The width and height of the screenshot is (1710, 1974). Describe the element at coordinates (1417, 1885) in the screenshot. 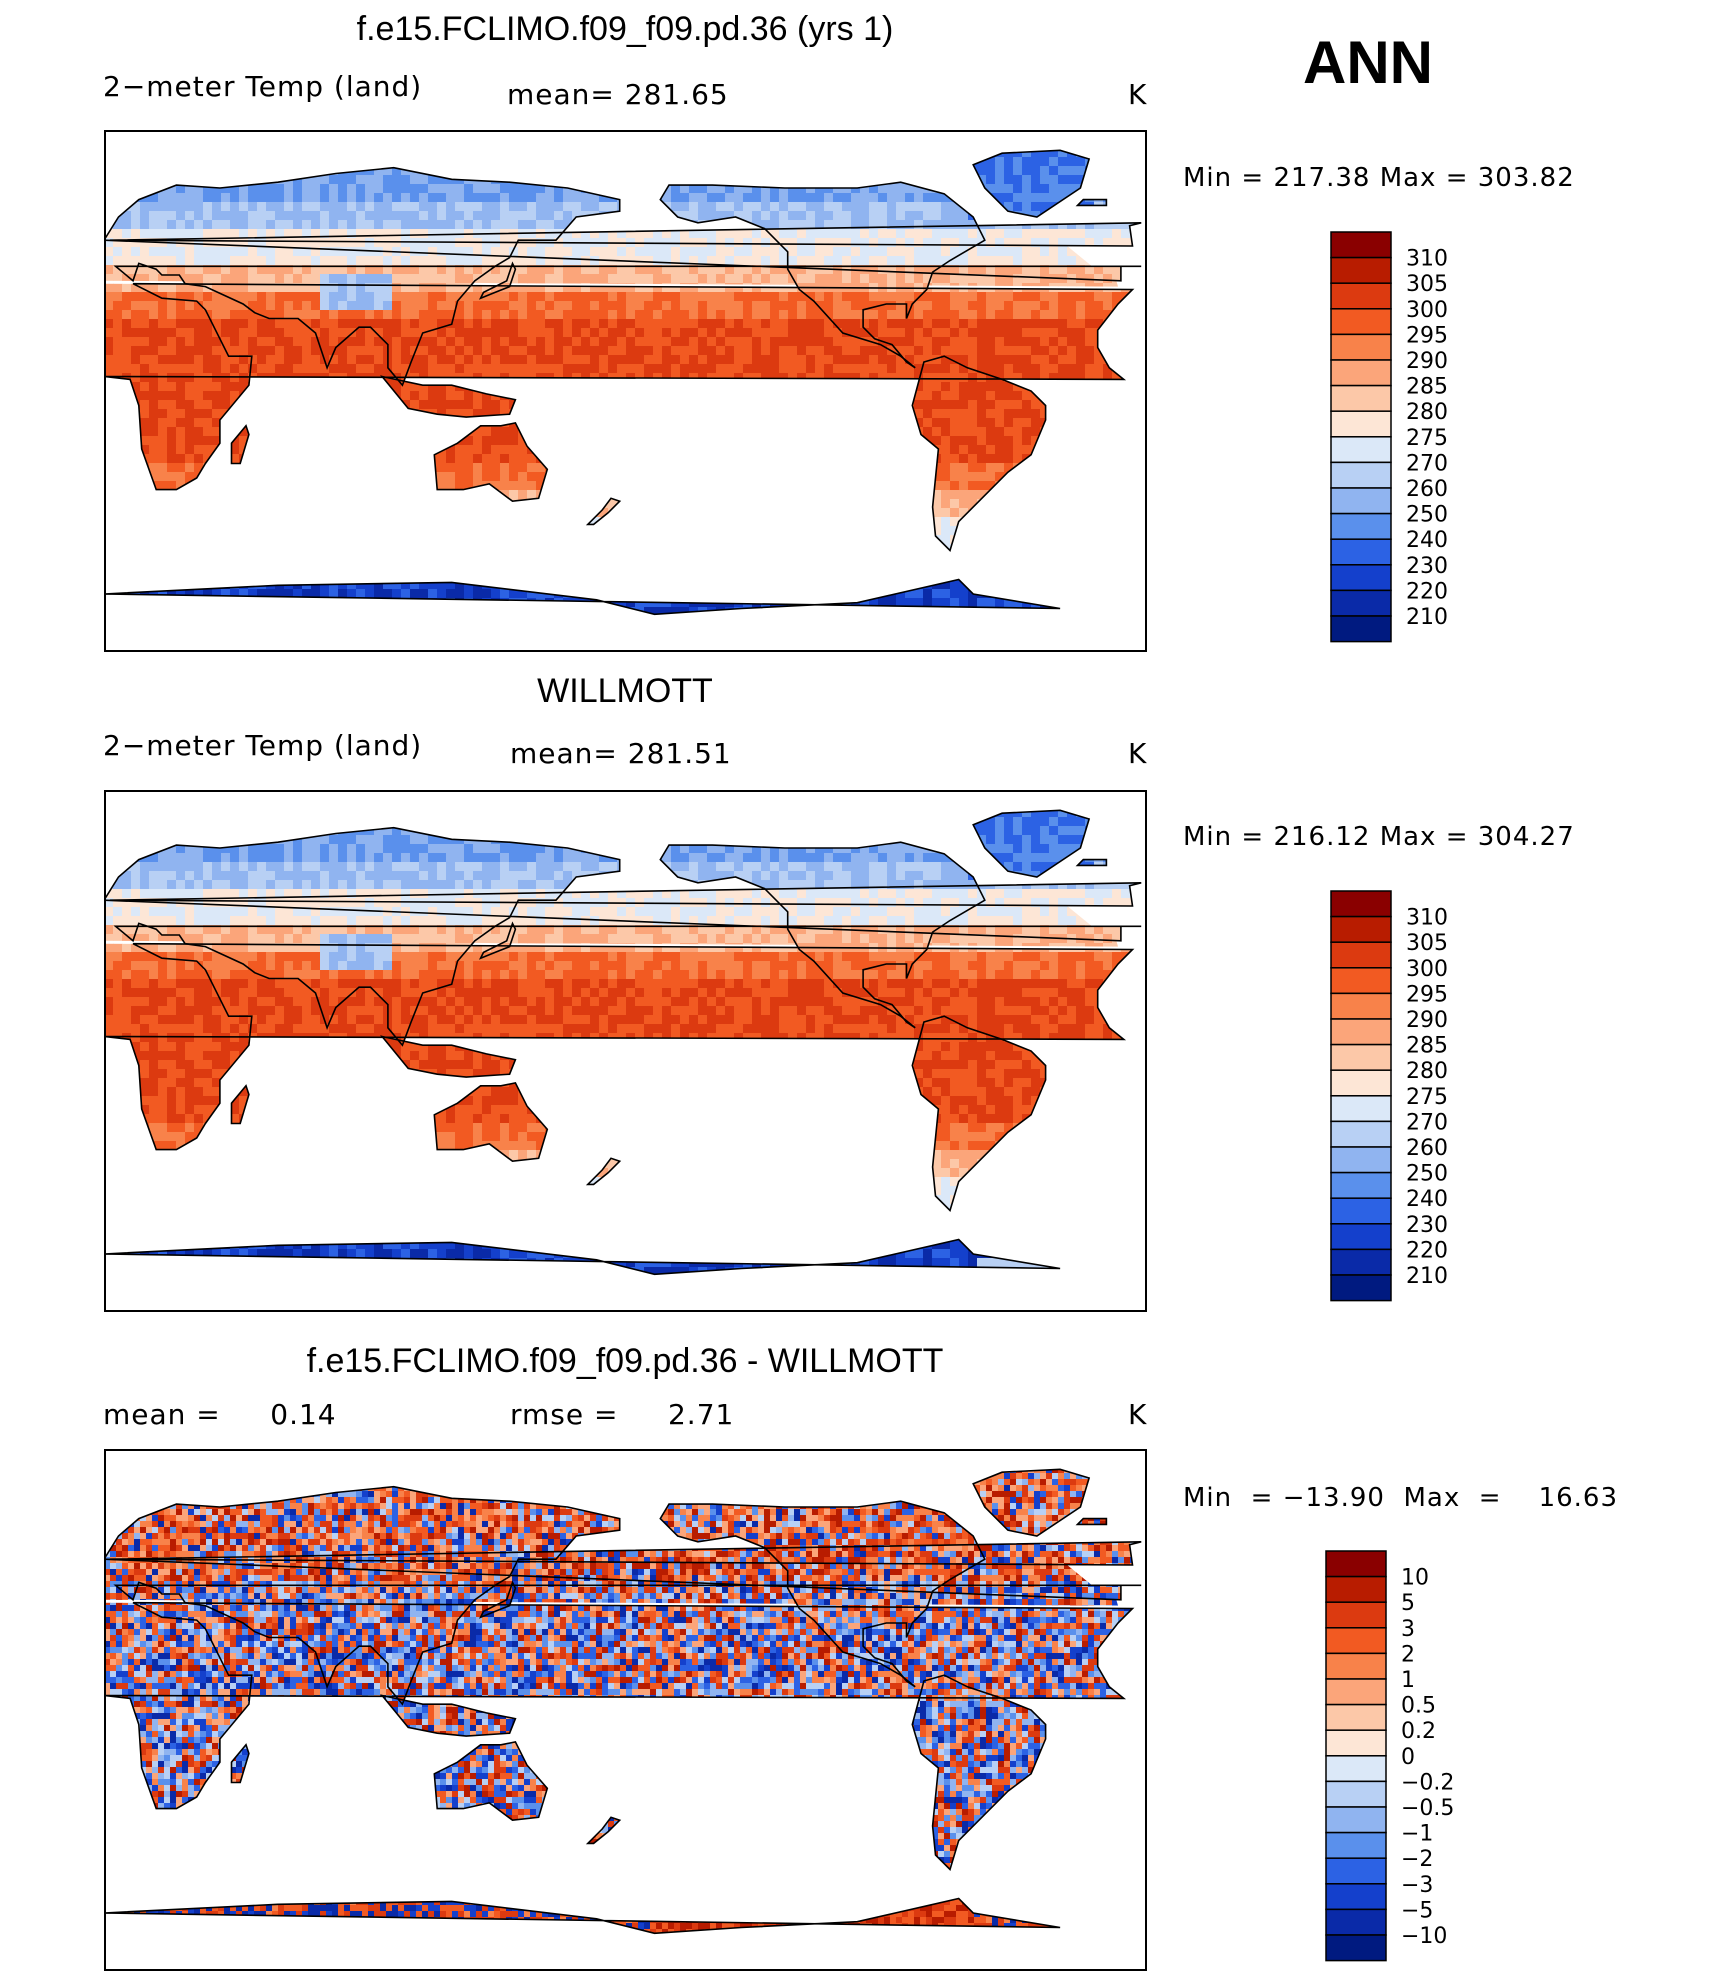

I see `colorbar-tick-label: −3` at that location.